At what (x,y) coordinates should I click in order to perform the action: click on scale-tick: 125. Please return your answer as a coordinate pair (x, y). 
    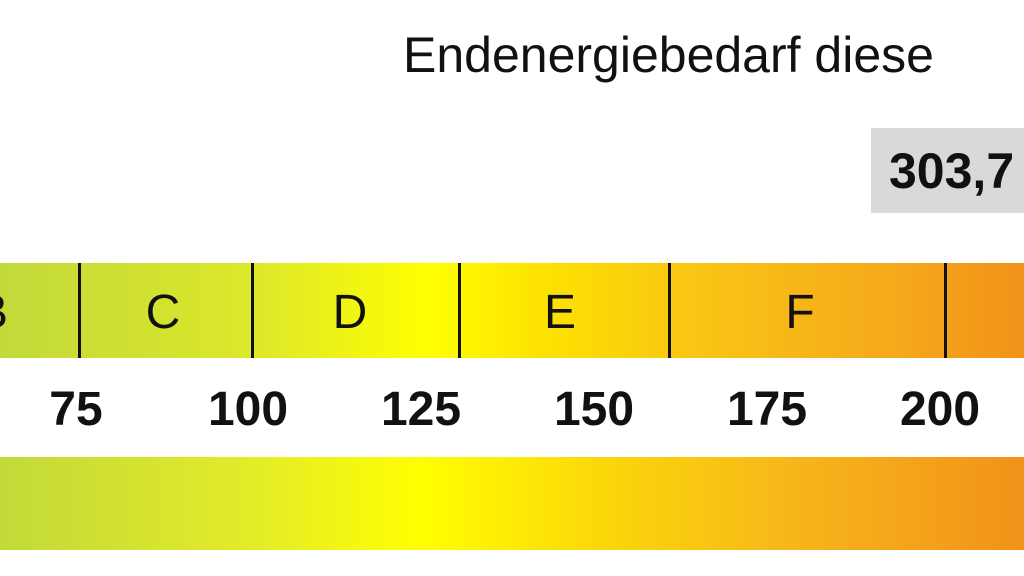
    Looking at the image, I should click on (421, 409).